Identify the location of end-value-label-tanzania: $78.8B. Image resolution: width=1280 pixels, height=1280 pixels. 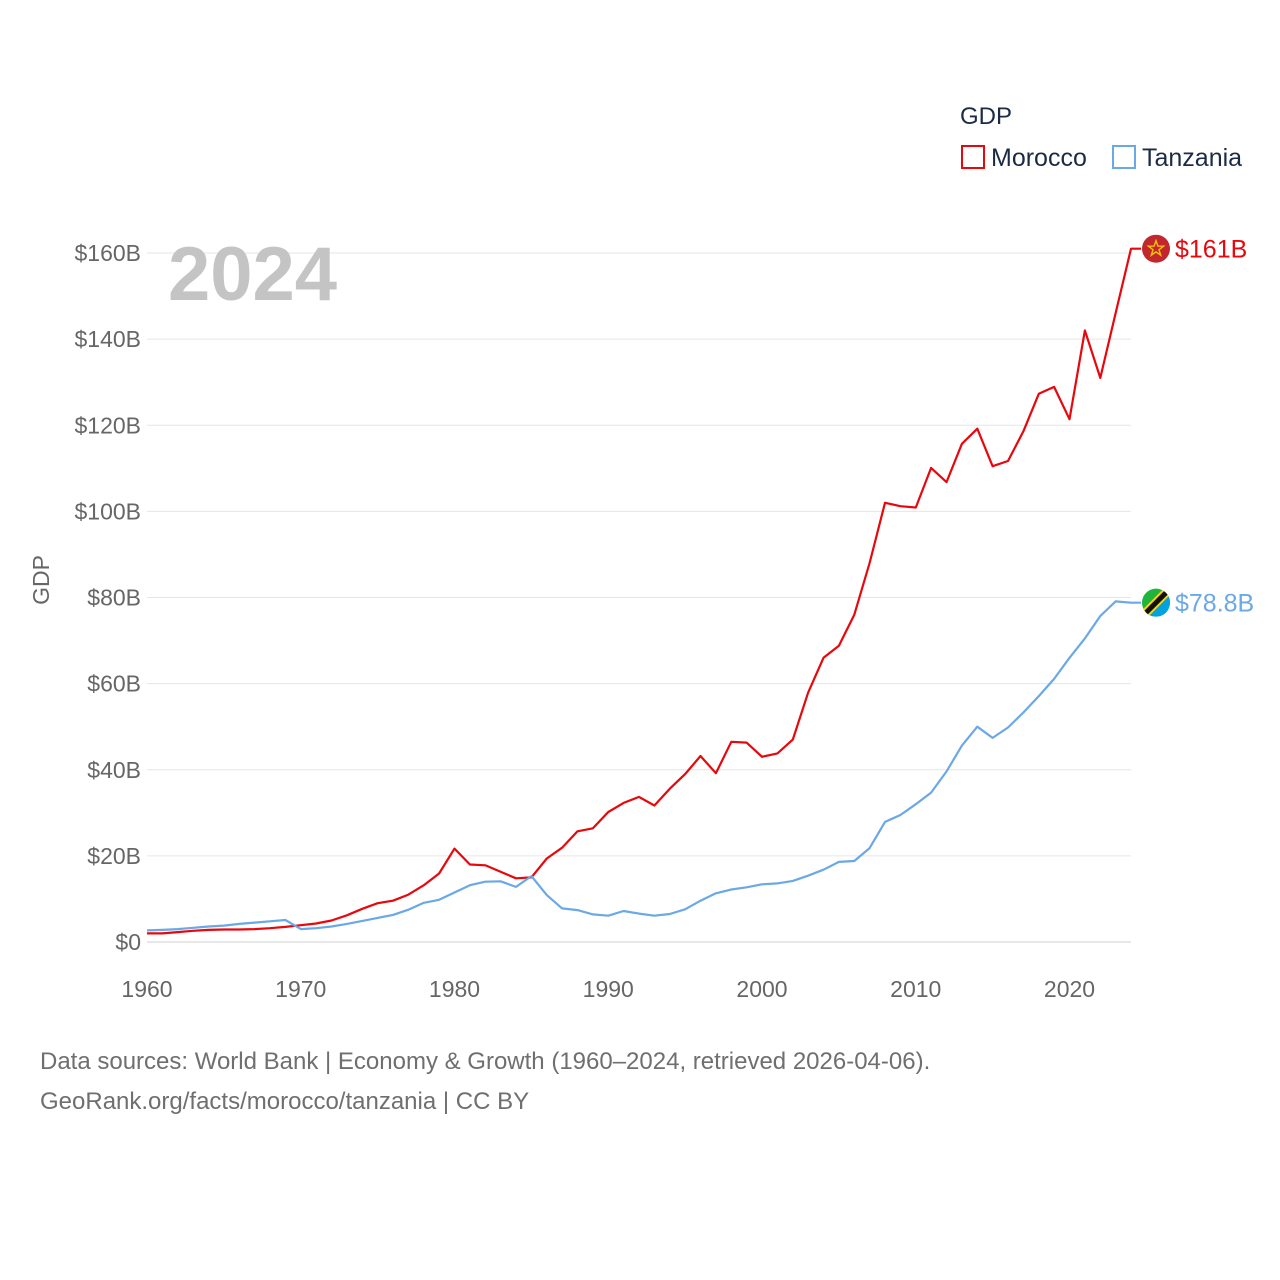
(1214, 604).